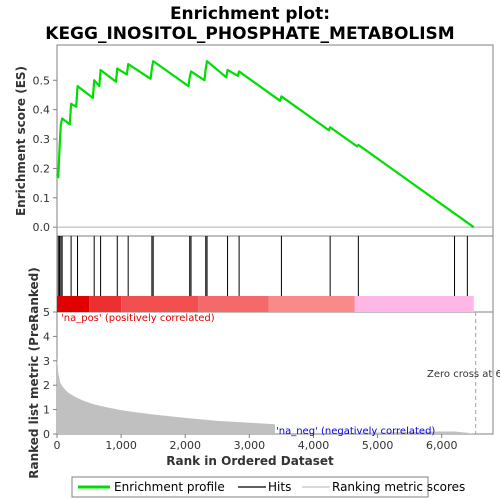  What do you see at coordinates (21, 141) in the screenshot?
I see `es-y-axis-label: Enrichment score (ES)` at bounding box center [21, 141].